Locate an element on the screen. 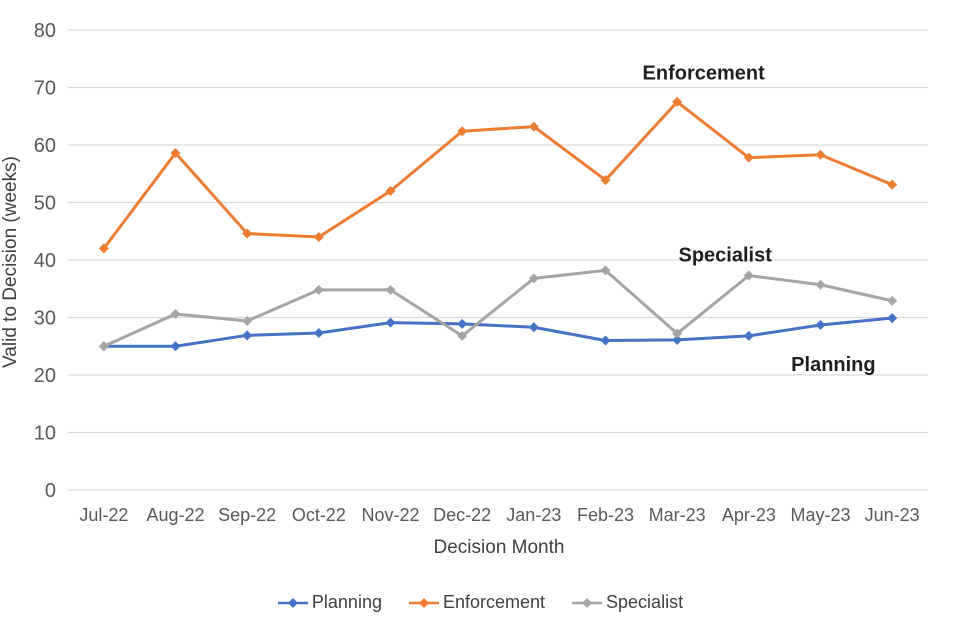 The height and width of the screenshot is (640, 960). x-tick-label: May-23 is located at coordinates (820, 515).